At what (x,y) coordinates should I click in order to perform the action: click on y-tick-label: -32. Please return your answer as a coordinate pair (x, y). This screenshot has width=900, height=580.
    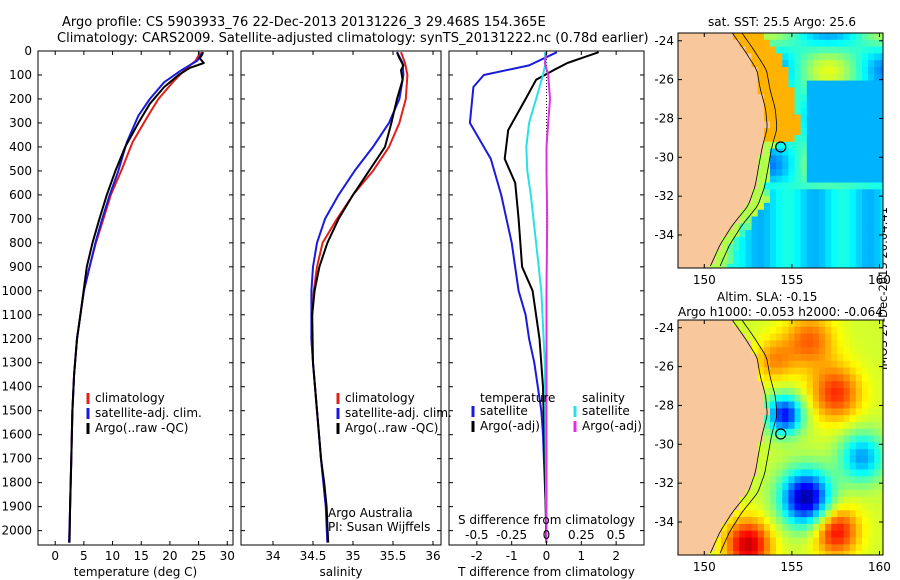
    Looking at the image, I should click on (664, 196).